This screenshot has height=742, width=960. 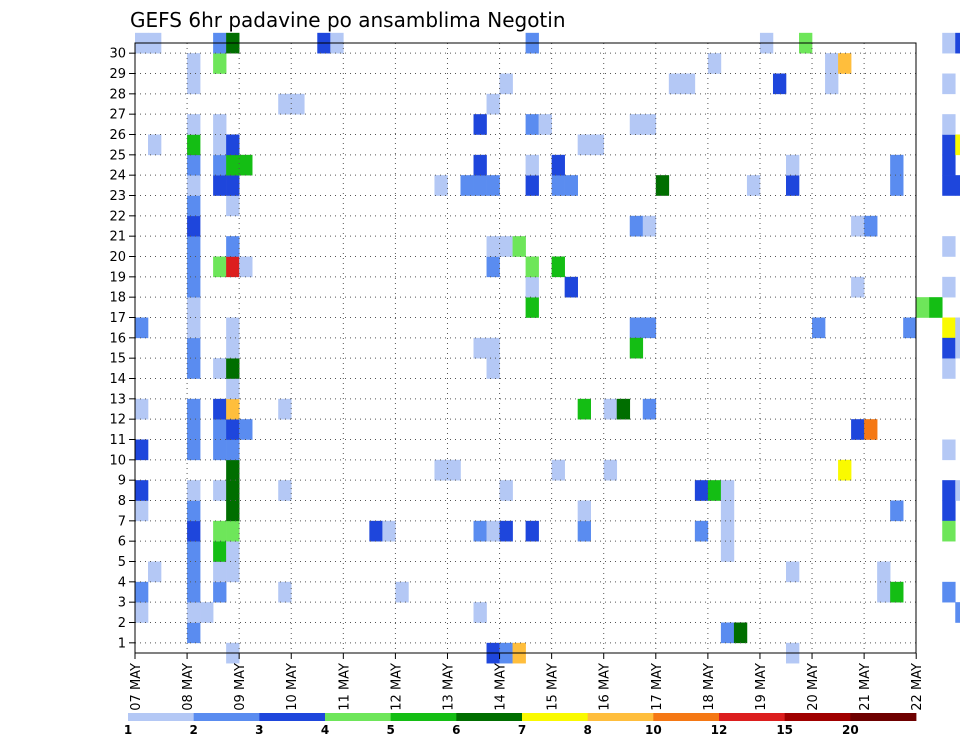 I want to click on x-tick-label: 08 MAY, so click(x=188, y=687).